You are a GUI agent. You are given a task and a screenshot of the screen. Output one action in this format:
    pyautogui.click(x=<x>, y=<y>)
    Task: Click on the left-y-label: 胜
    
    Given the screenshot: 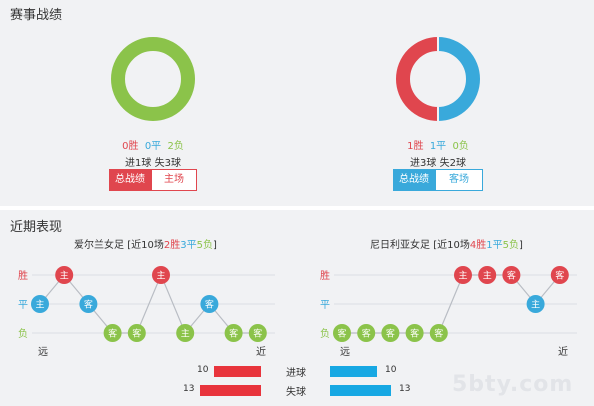 What is the action you would take?
    pyautogui.click(x=23, y=276)
    